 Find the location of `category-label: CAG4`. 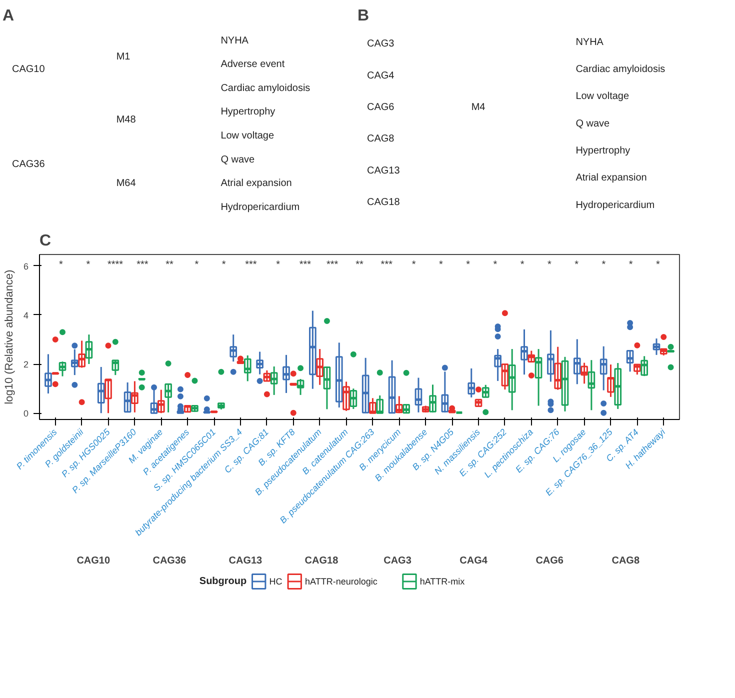

category-label: CAG4 is located at coordinates (380, 76).